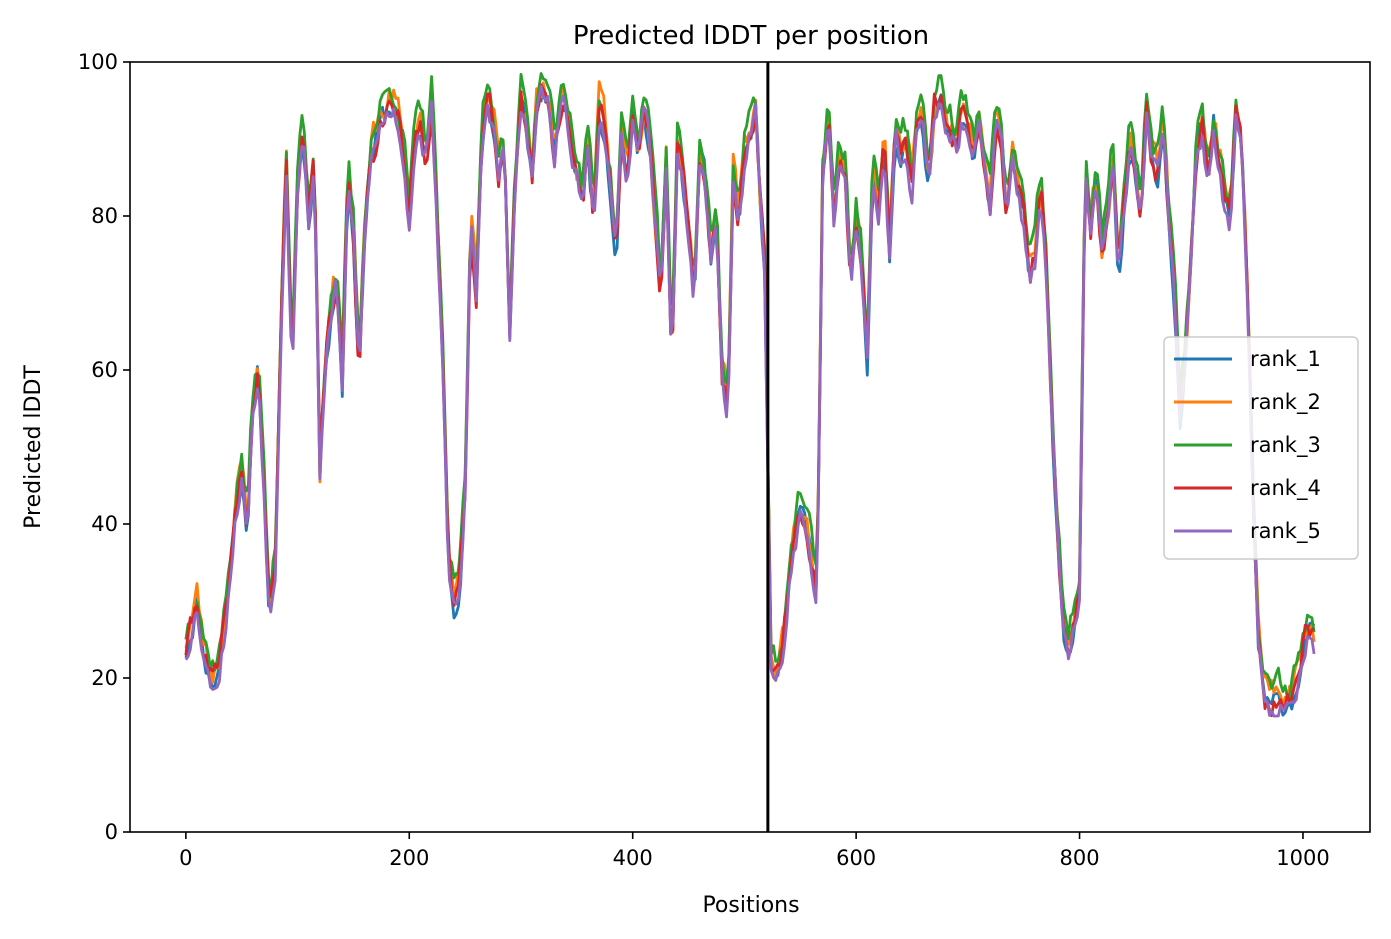  I want to click on legend-box, so click(1261, 448).